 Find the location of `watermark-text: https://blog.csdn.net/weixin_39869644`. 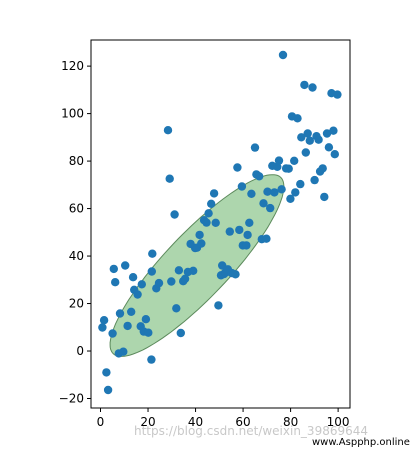

watermark-text: https://blog.csdn.net/weixin_39869644 is located at coordinates (251, 431).